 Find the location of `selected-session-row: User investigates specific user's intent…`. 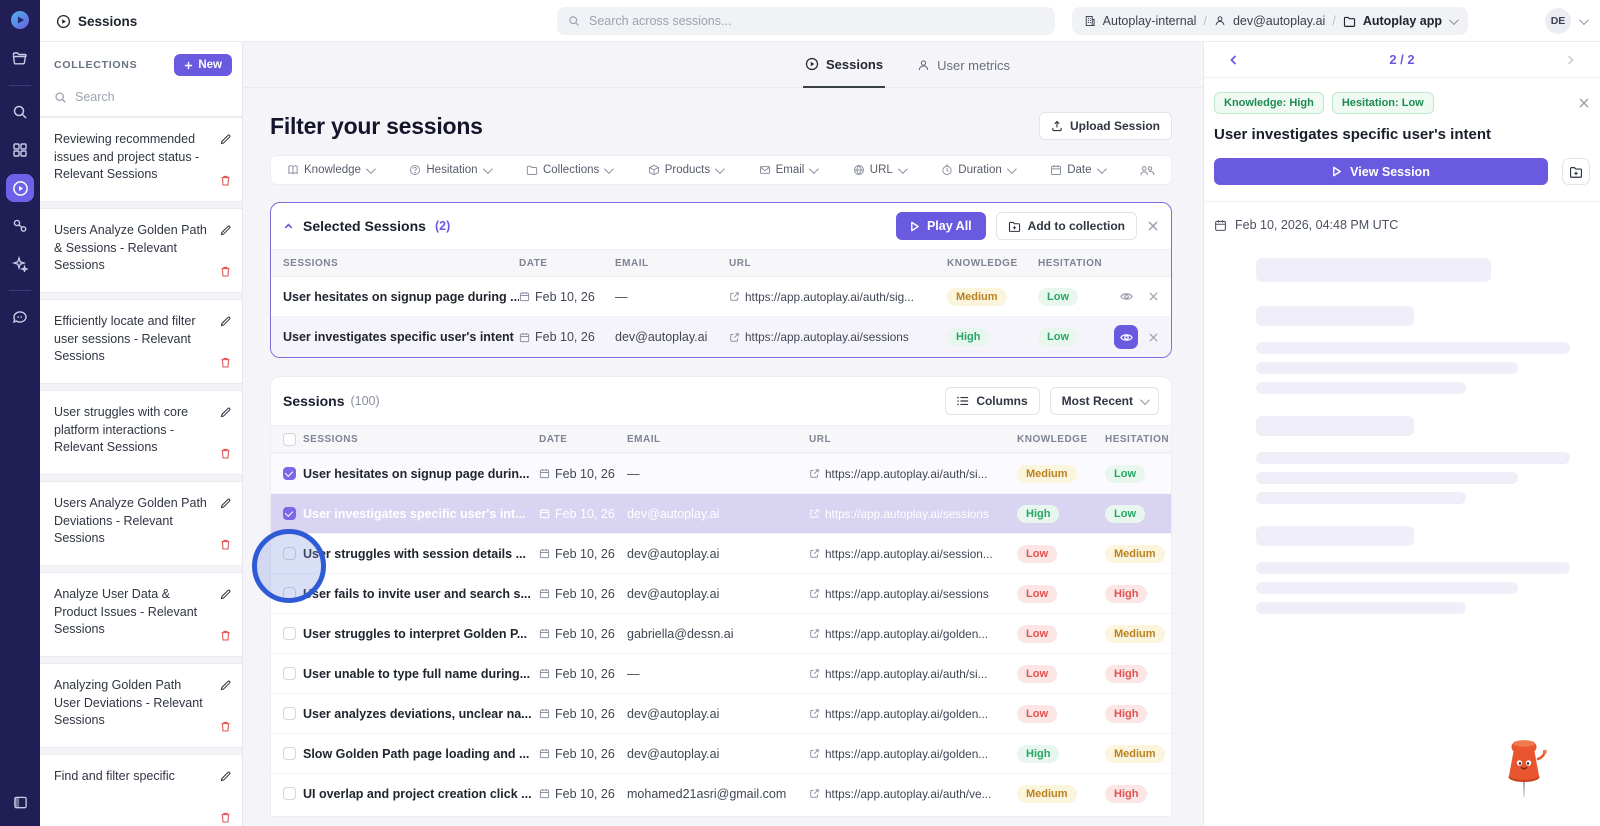

selected-session-row: User investigates specific user's intent… is located at coordinates (721, 337).